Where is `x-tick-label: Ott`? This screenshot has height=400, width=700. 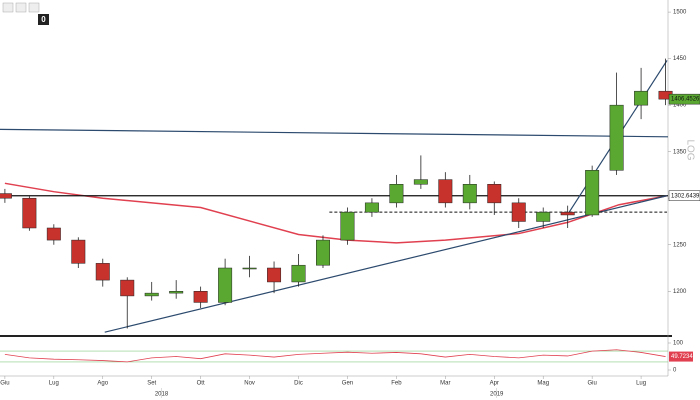 x-tick-label: Ott is located at coordinates (201, 384).